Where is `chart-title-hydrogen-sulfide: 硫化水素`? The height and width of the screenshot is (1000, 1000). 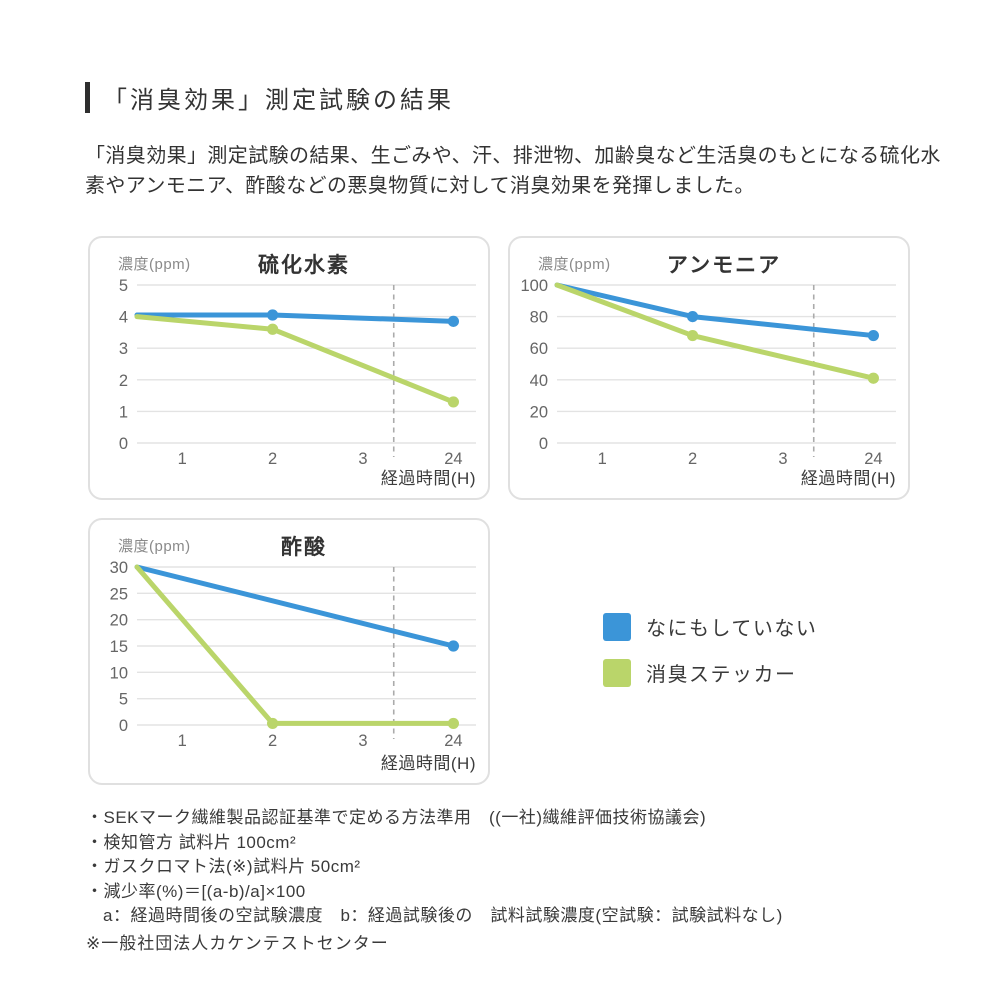
chart-title-hydrogen-sulfide: 硫化水素 is located at coordinates (304, 265).